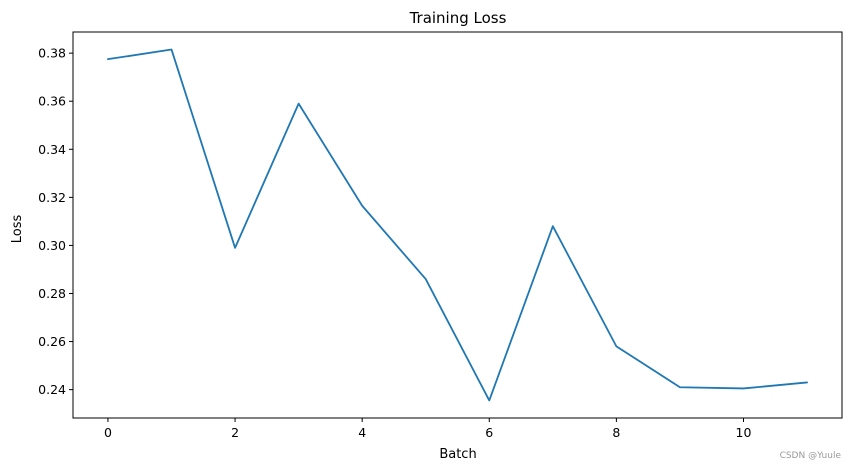  What do you see at coordinates (457, 454) in the screenshot?
I see `x-axis-label: Batch` at bounding box center [457, 454].